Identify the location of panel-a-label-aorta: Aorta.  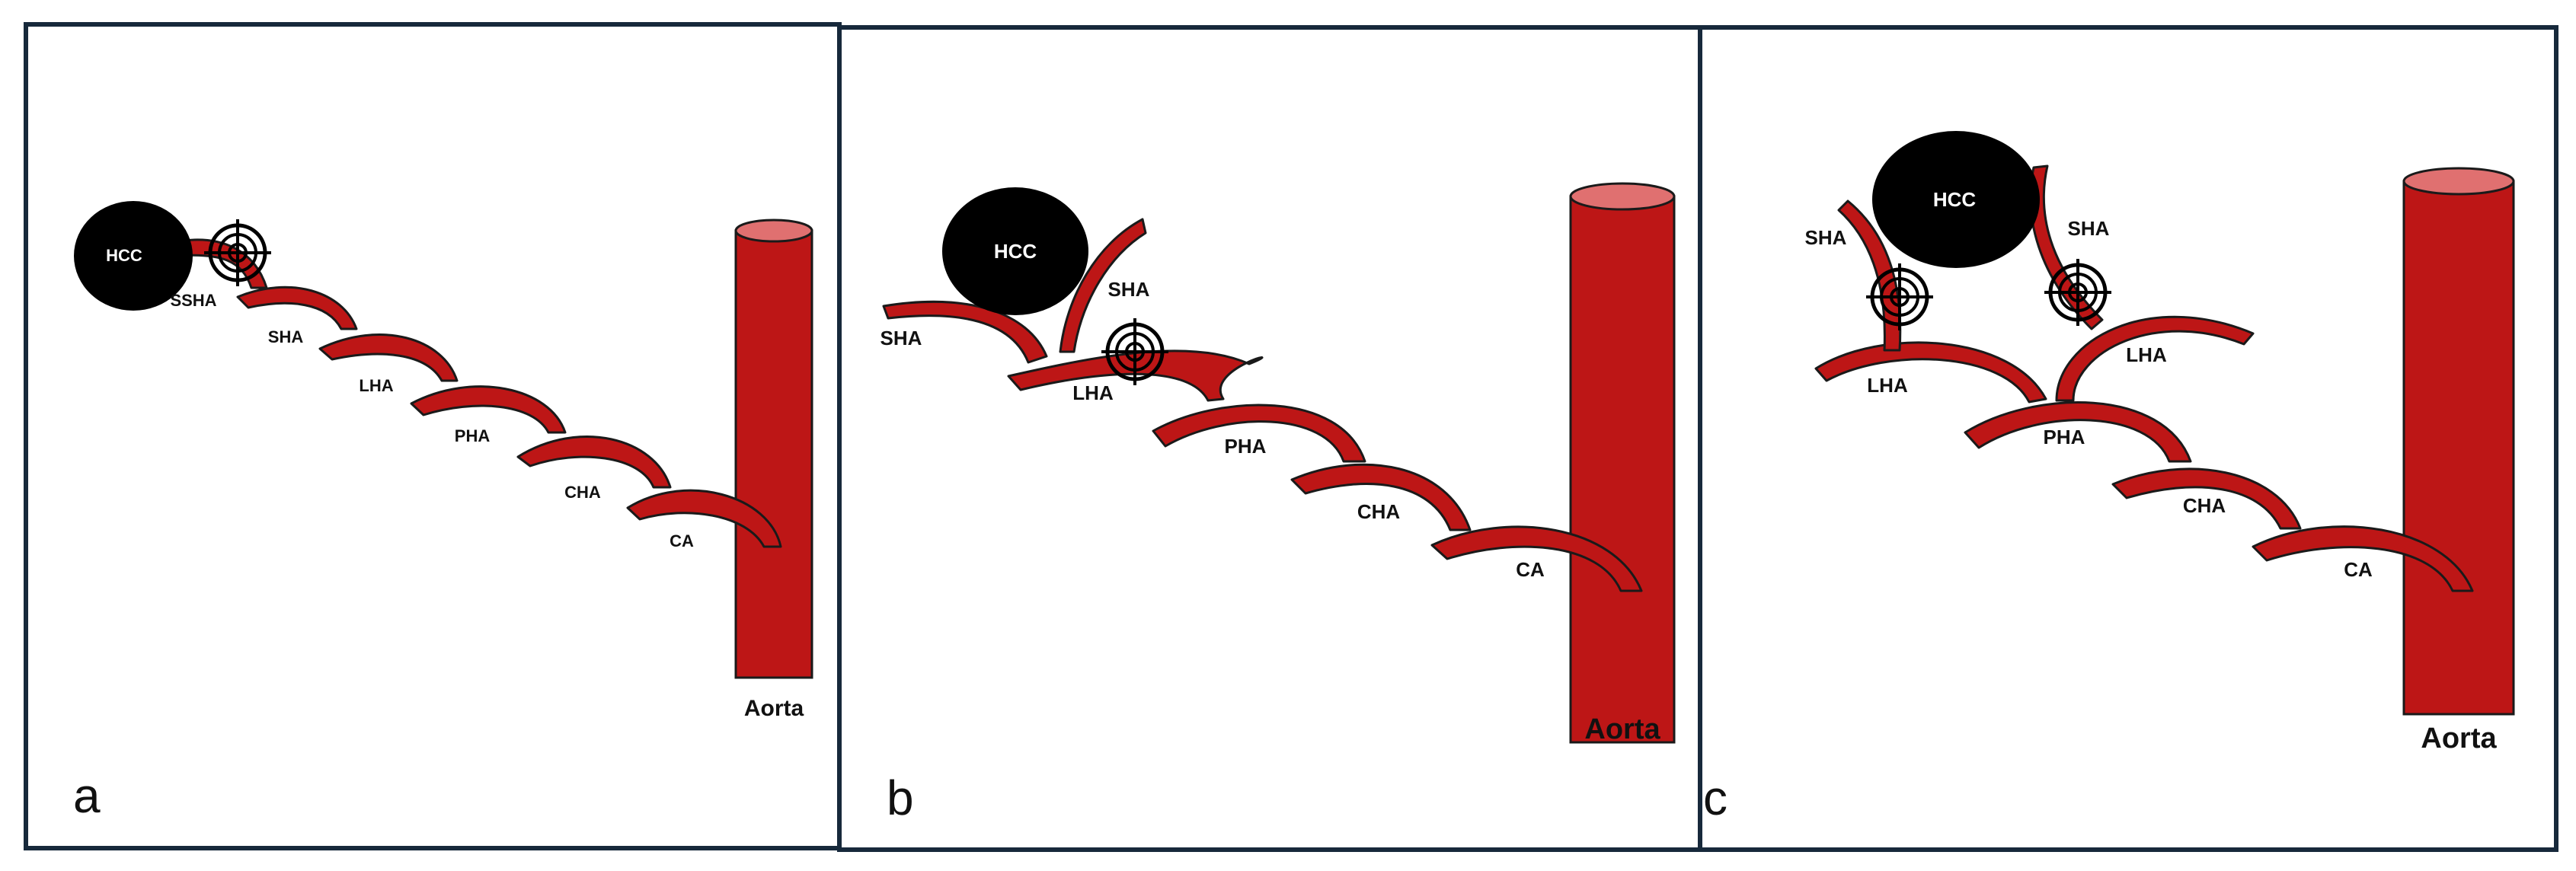
(774, 708).